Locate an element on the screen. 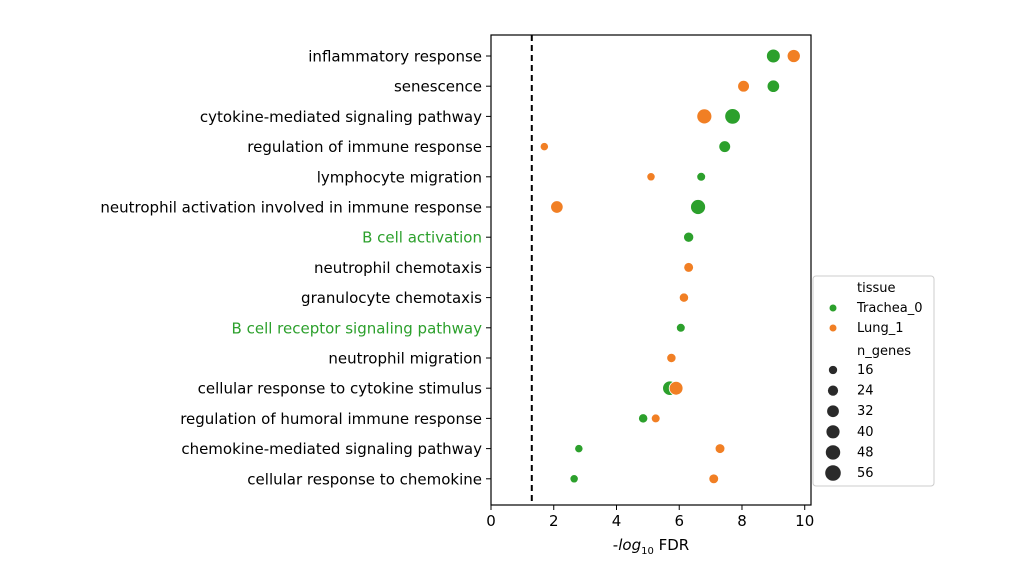  x-tick-label: 6 is located at coordinates (679, 521).